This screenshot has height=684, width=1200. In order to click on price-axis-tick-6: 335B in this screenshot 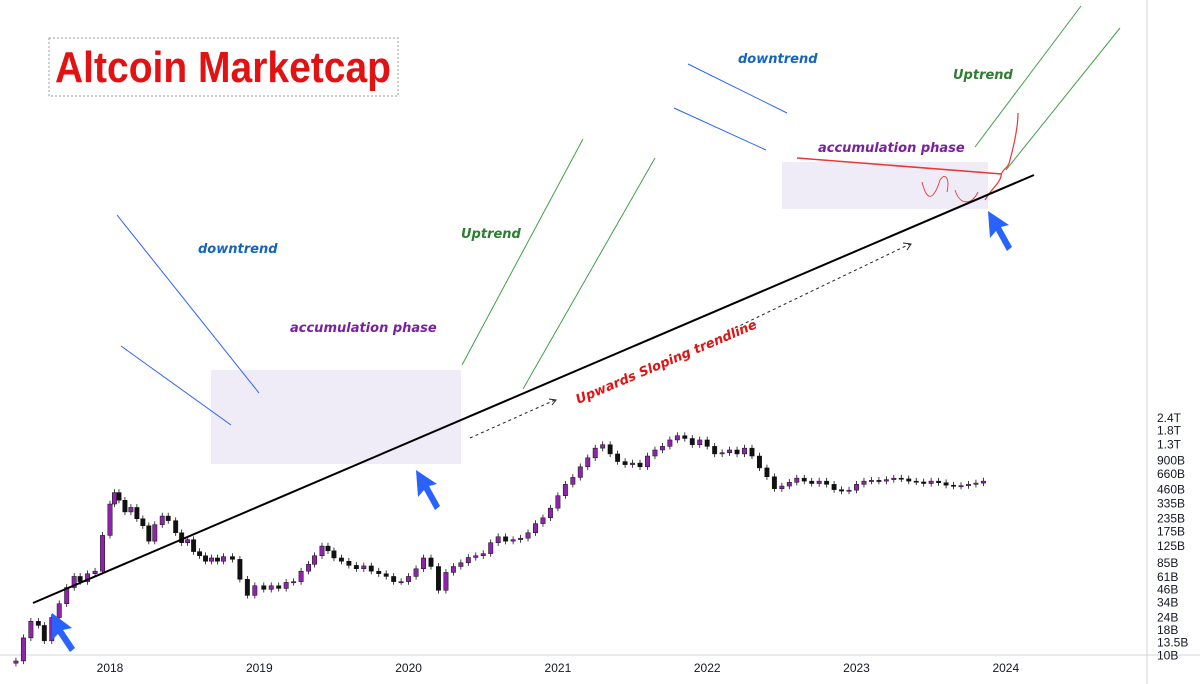, I will do `click(1171, 503)`.